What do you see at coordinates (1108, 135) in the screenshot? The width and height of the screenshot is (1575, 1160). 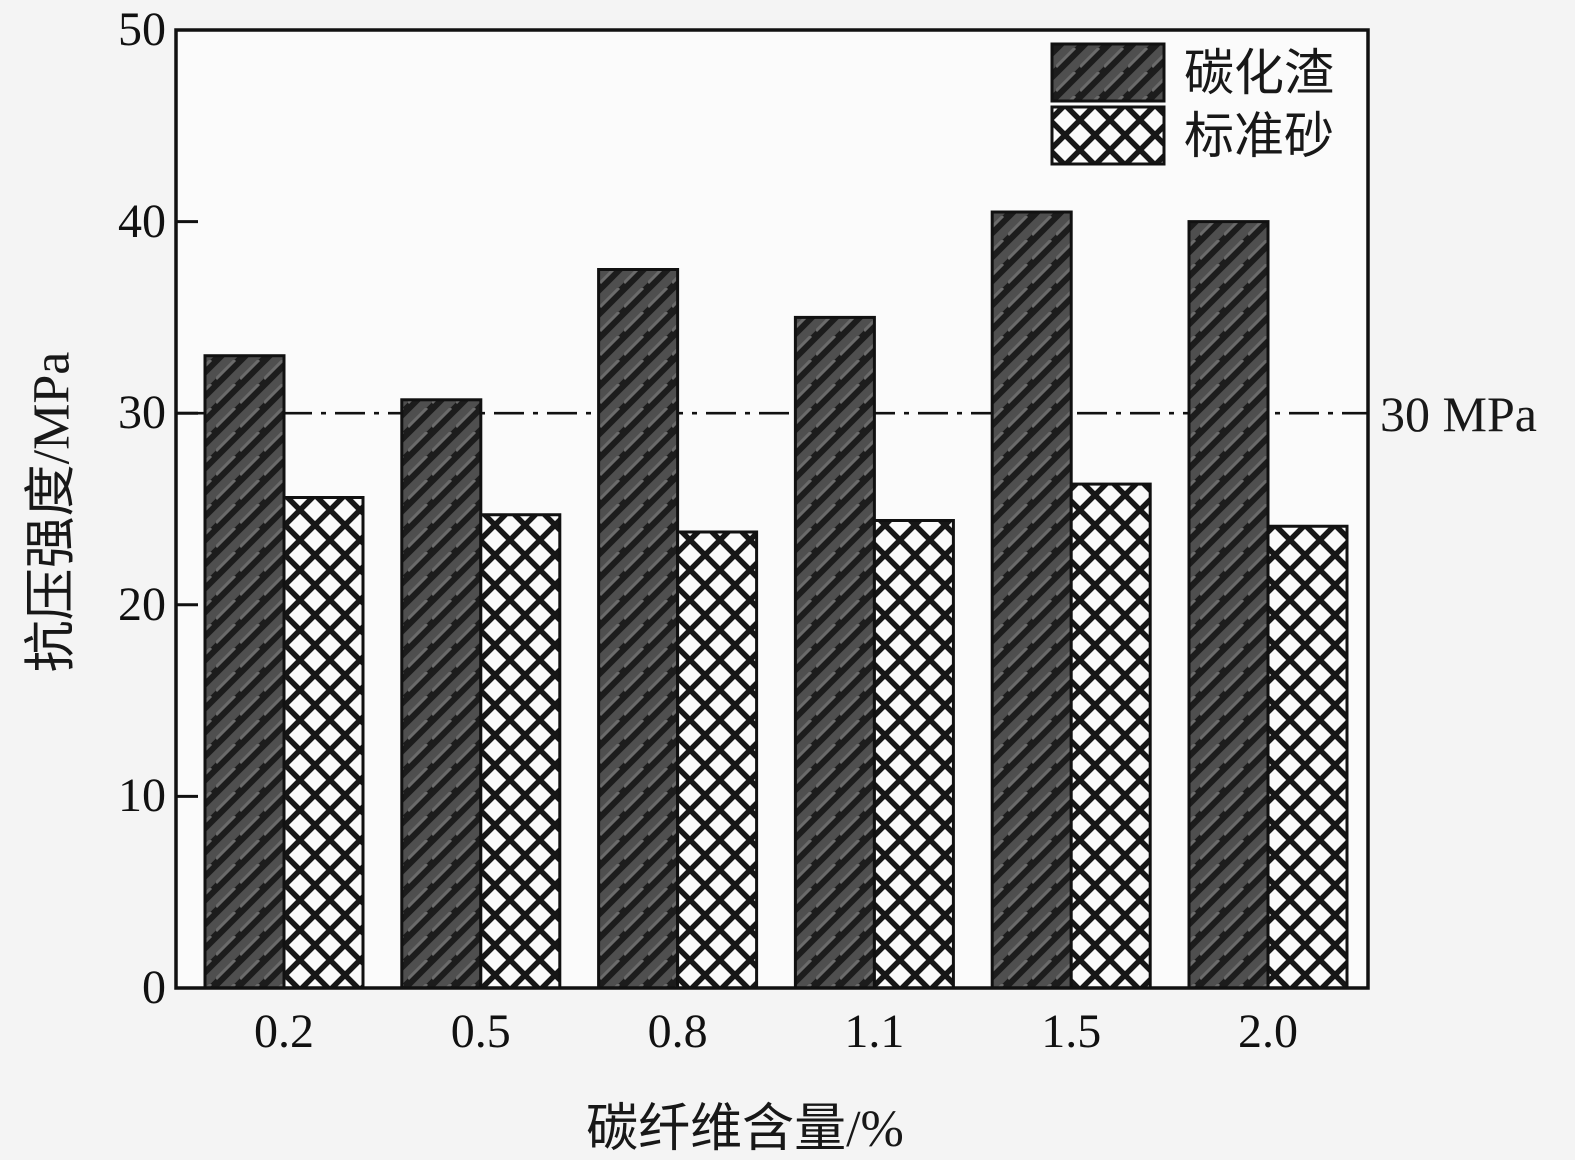 I see `legend-swatch-standard-sand` at bounding box center [1108, 135].